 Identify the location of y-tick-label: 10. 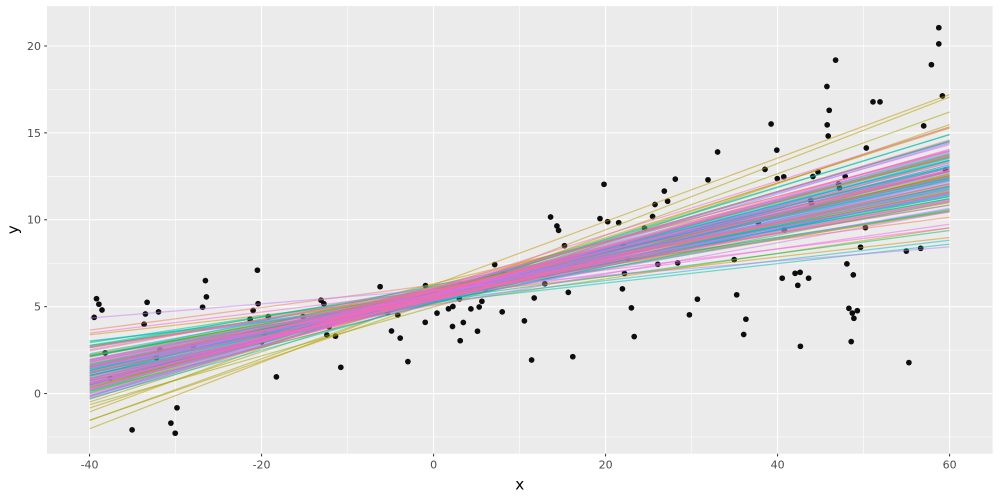
(34, 220).